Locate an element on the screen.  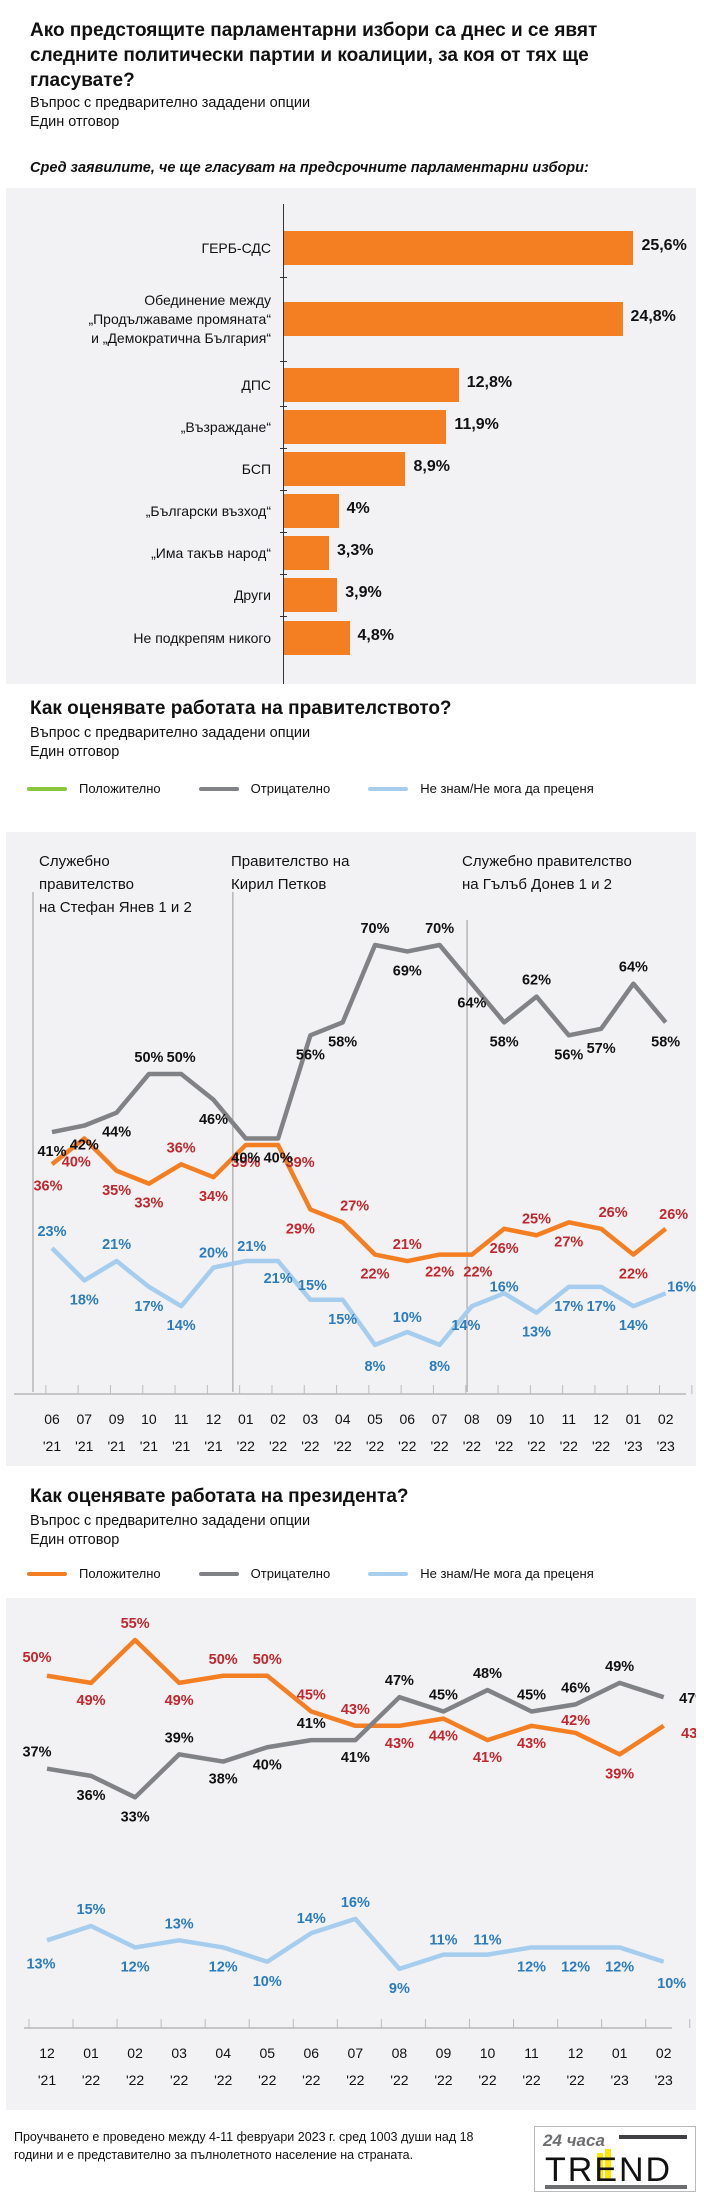
bar-value-label: 25,6% is located at coordinates (664, 245).